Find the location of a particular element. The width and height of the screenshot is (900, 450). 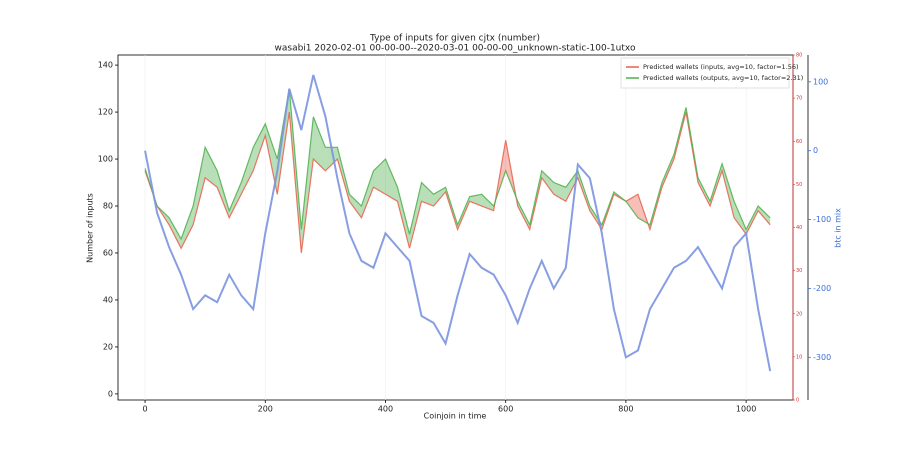

y3-tick-label: 50 is located at coordinates (799, 185).